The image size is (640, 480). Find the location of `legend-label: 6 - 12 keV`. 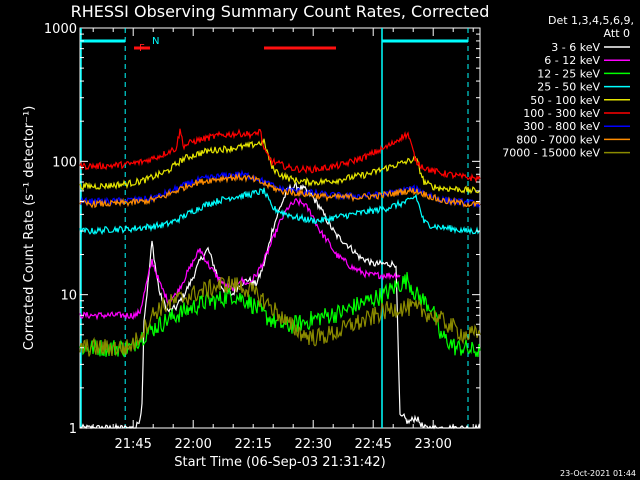

legend-label: 6 - 12 keV is located at coordinates (572, 60).